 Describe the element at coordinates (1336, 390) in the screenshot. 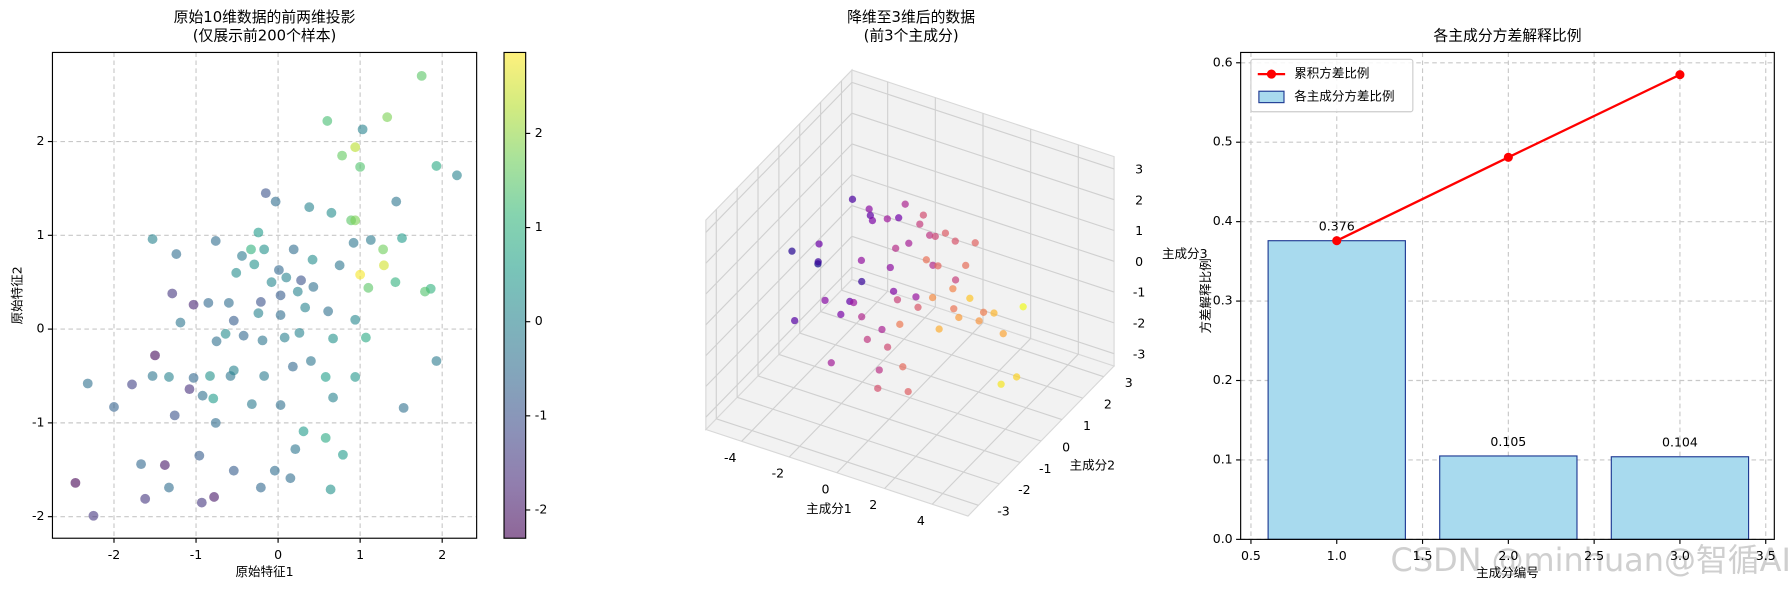

I see `bar` at that location.